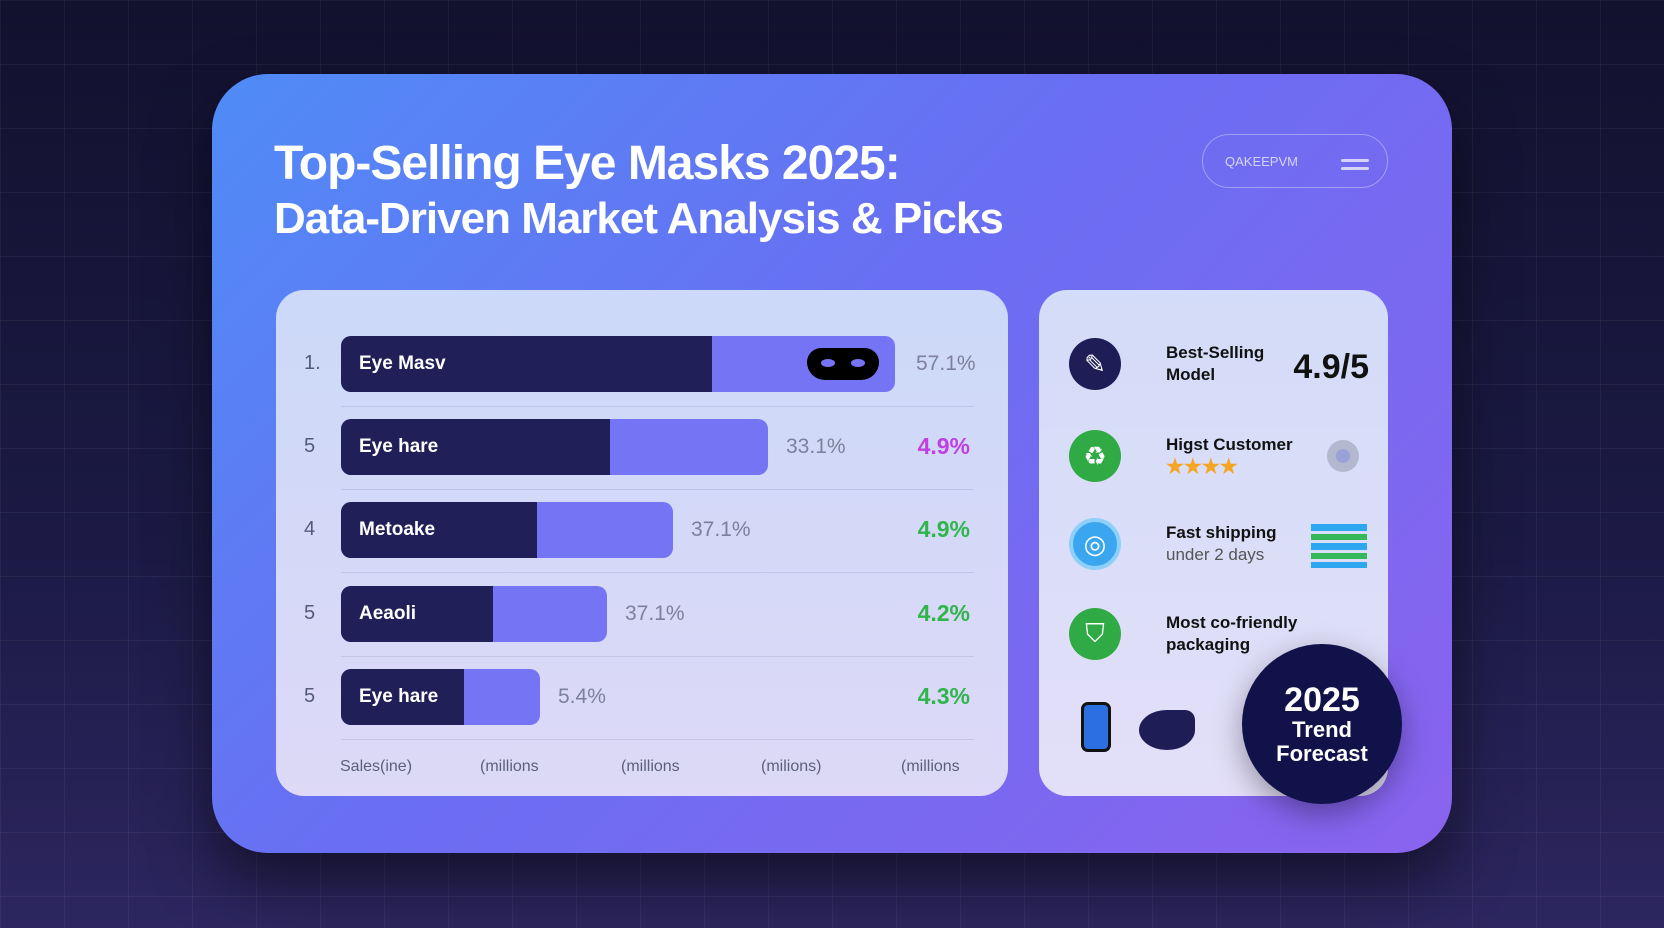  What do you see at coordinates (1343, 456) in the screenshot?
I see `flower-icon` at bounding box center [1343, 456].